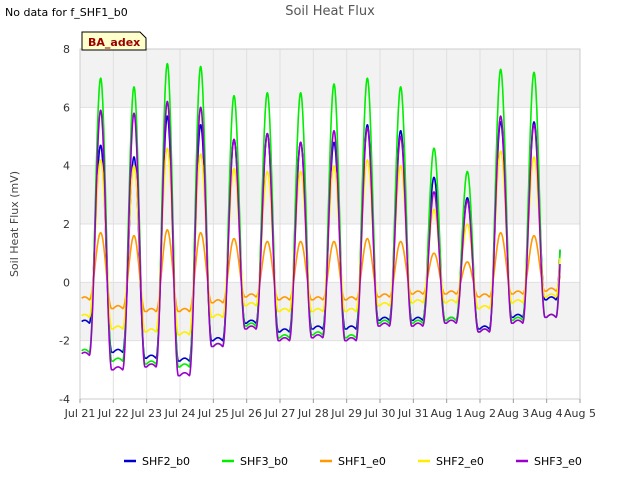 This screenshot has height=480, width=640. Describe the element at coordinates (513, 413) in the screenshot. I see `x-tick-label: Aug 3` at that location.